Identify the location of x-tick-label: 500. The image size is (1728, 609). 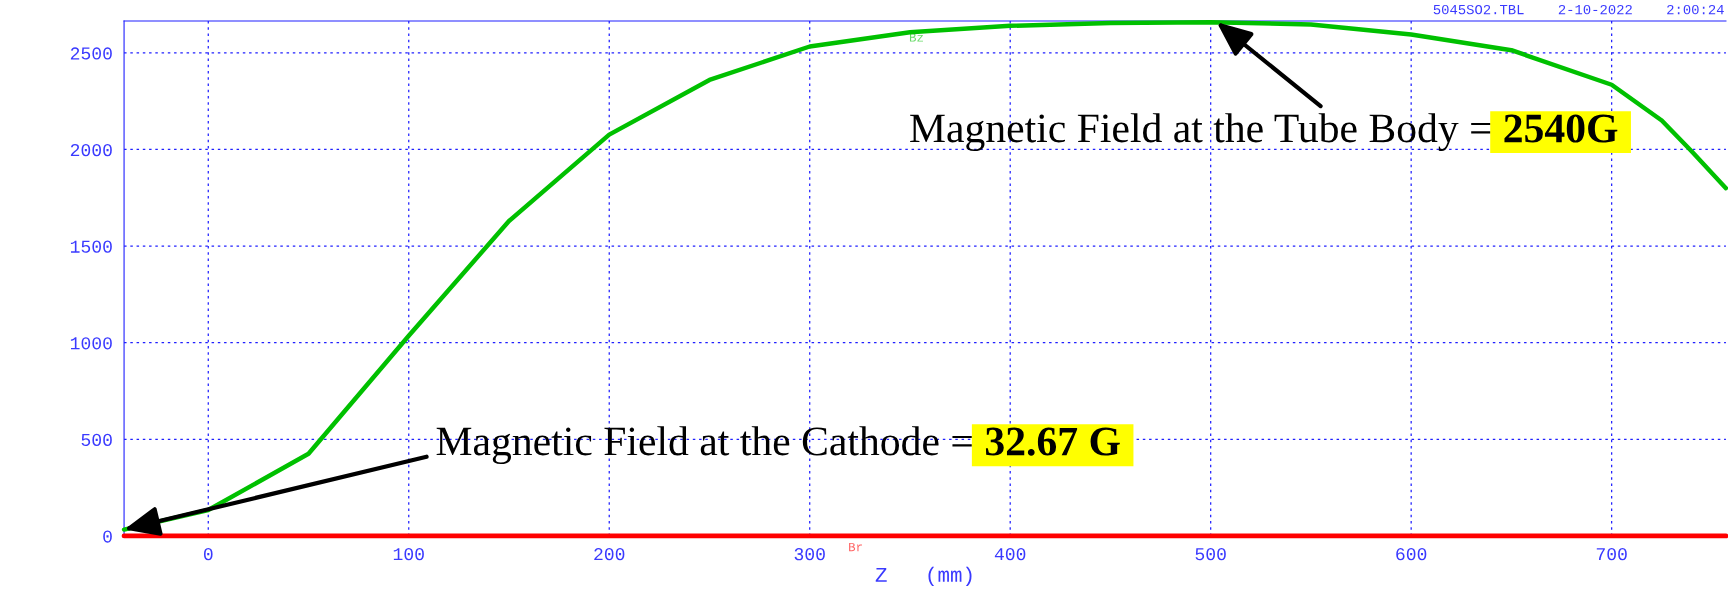
(1210, 554).